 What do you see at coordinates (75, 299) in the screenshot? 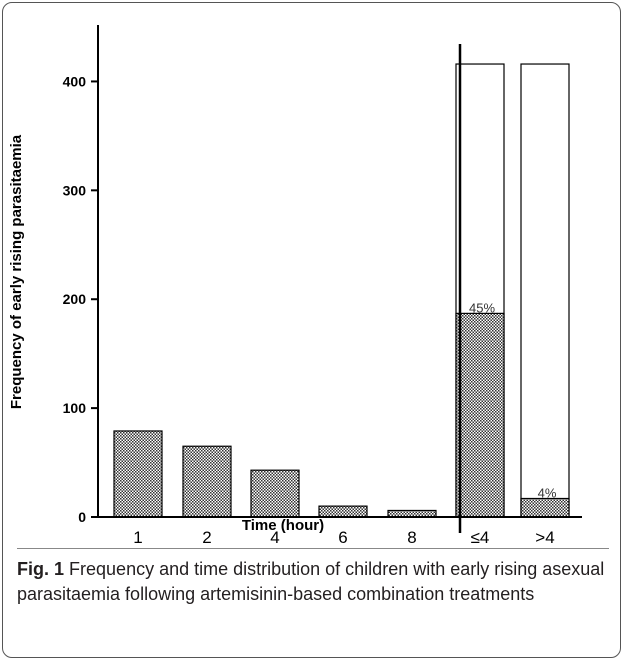
I see `y-tick-label: 200` at bounding box center [75, 299].